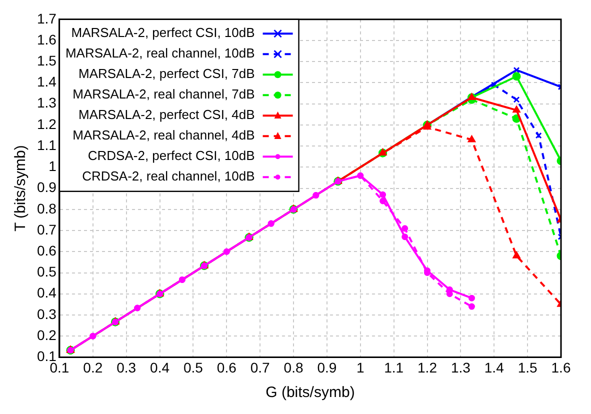 Image resolution: width=591 pixels, height=414 pixels. What do you see at coordinates (294, 367) in the screenshot?
I see `x-tick-label: 0.8` at bounding box center [294, 367].